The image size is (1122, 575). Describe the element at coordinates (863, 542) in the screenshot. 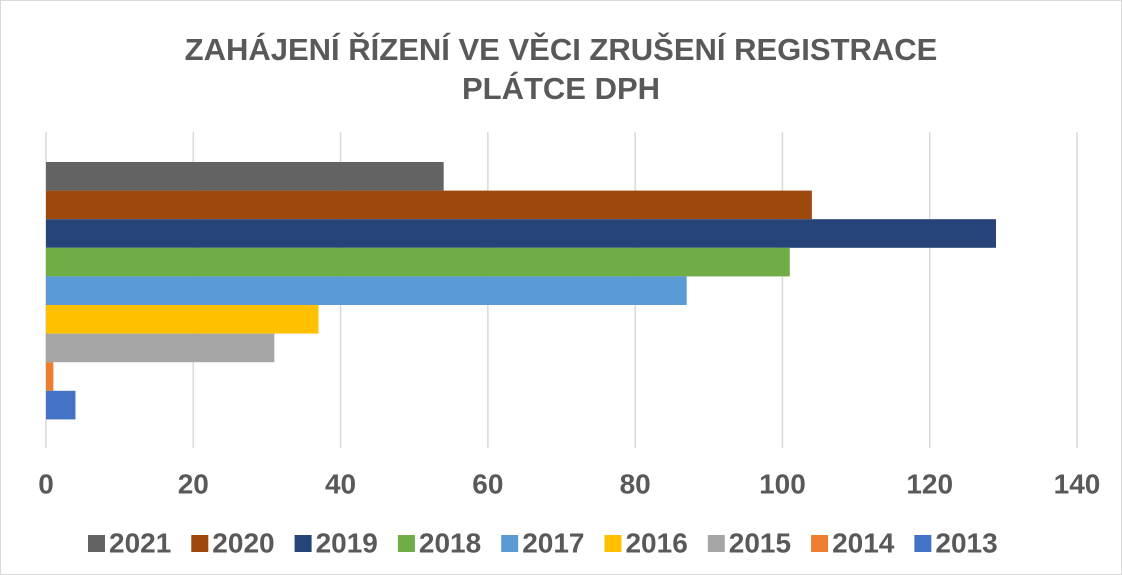

I see `legend-label: 2014` at that location.